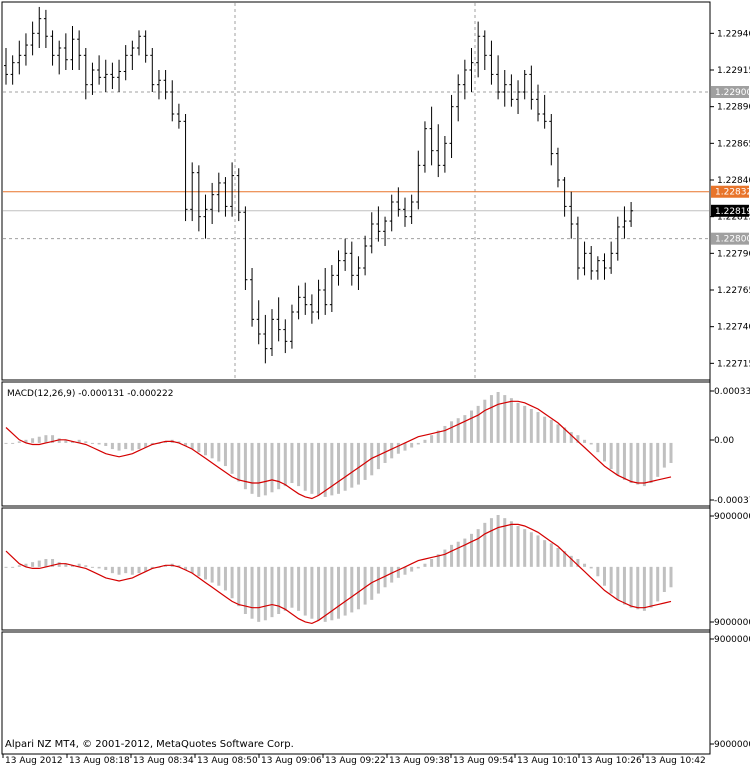 This screenshot has width=750, height=768. What do you see at coordinates (732, 623) in the screenshot?
I see `macd-tick-label: 9000000` at bounding box center [732, 623].